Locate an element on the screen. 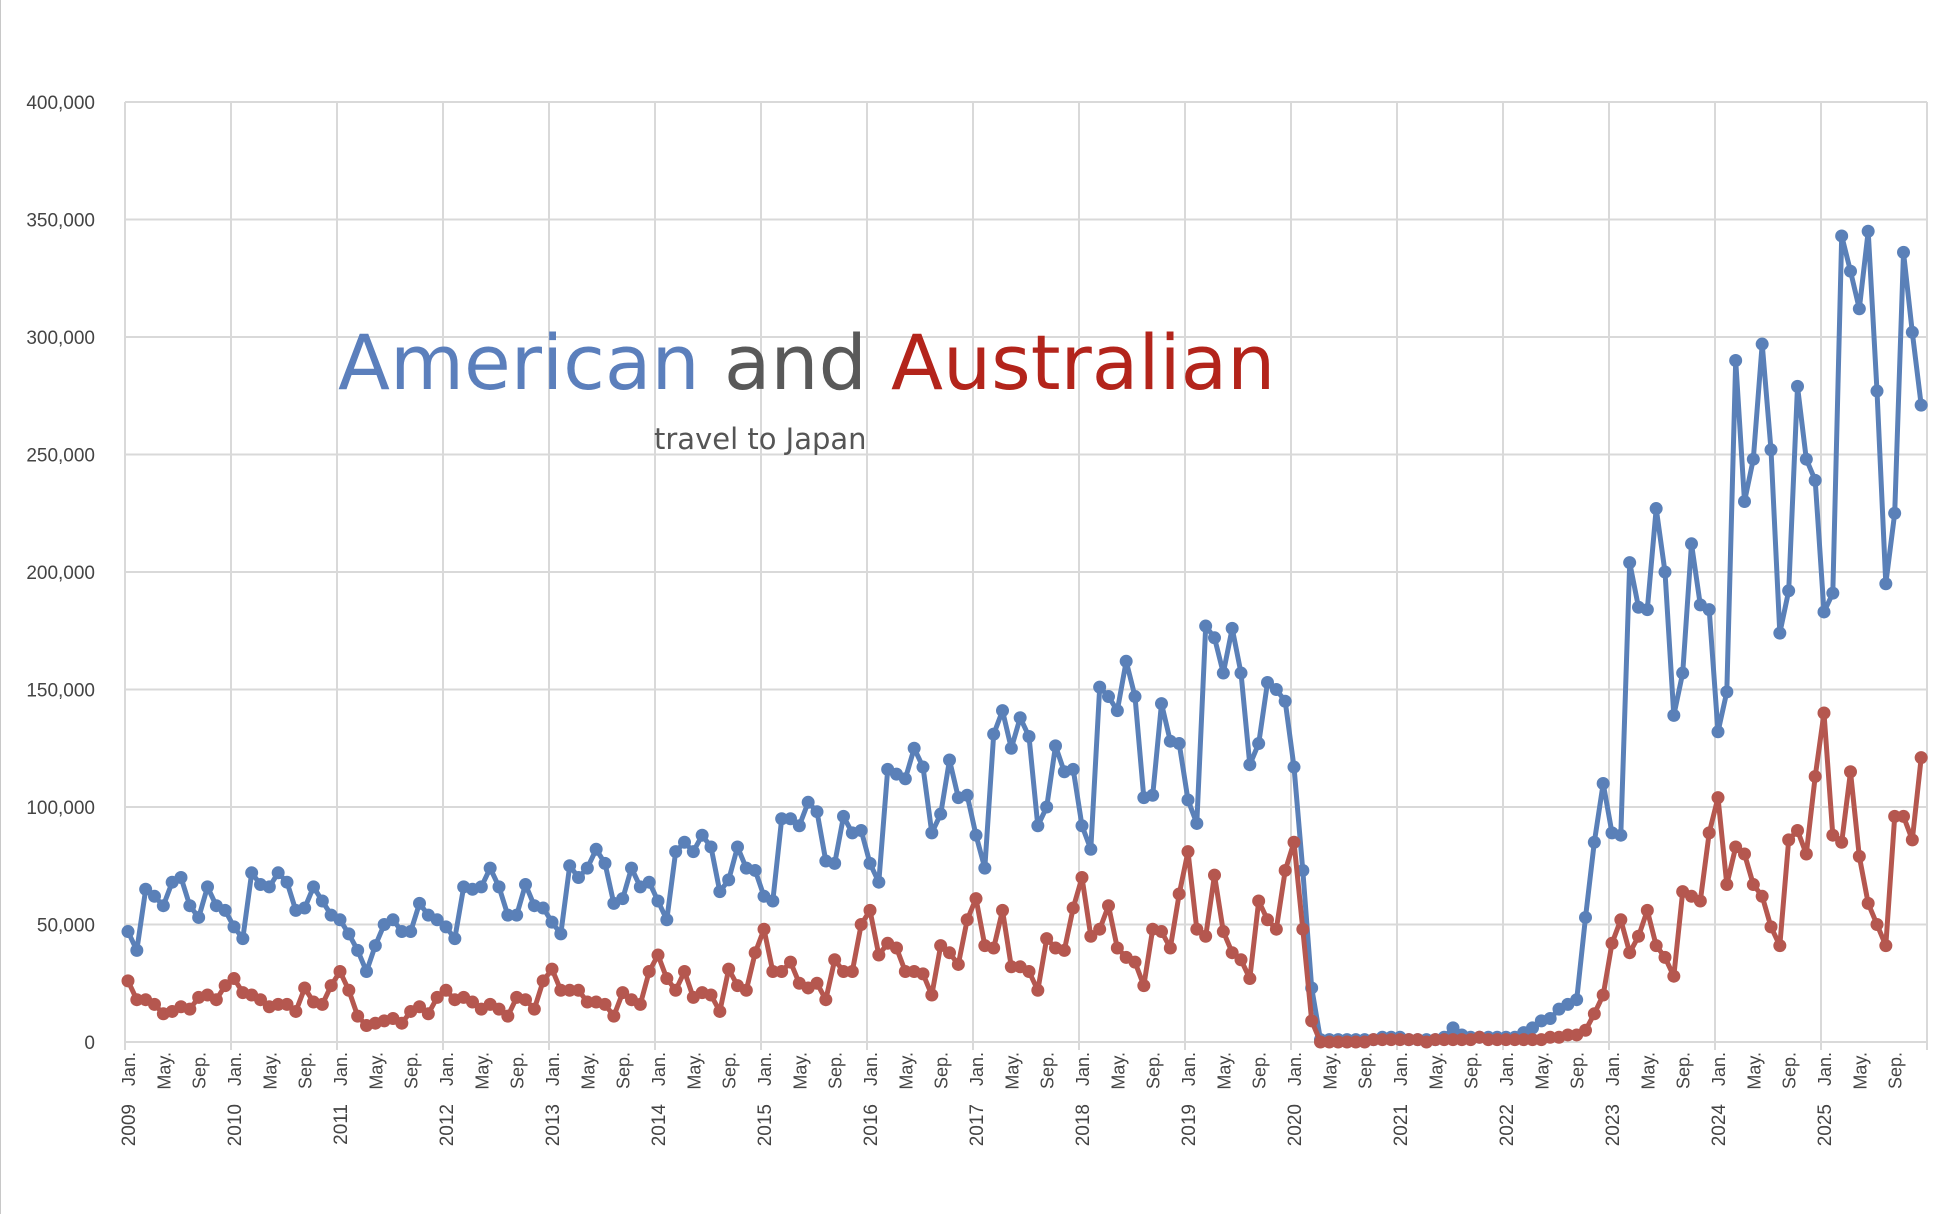  title-australian: Australian is located at coordinates (1083, 362).